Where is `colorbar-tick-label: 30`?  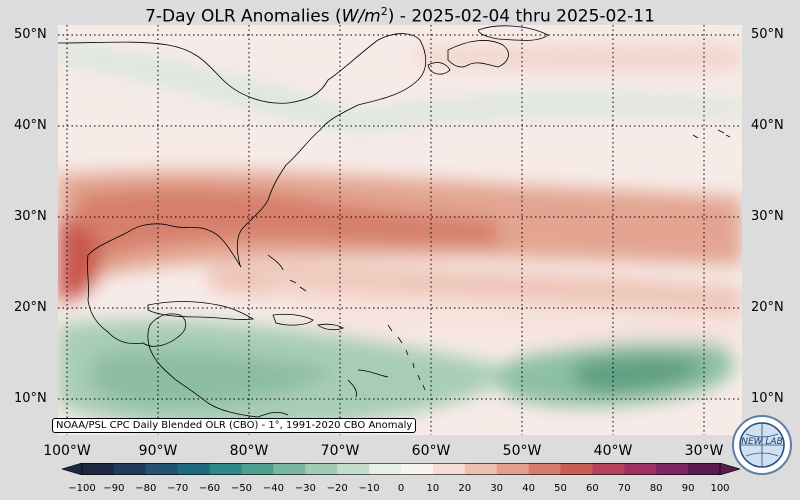
colorbar-tick-label: 30 is located at coordinates (497, 488).